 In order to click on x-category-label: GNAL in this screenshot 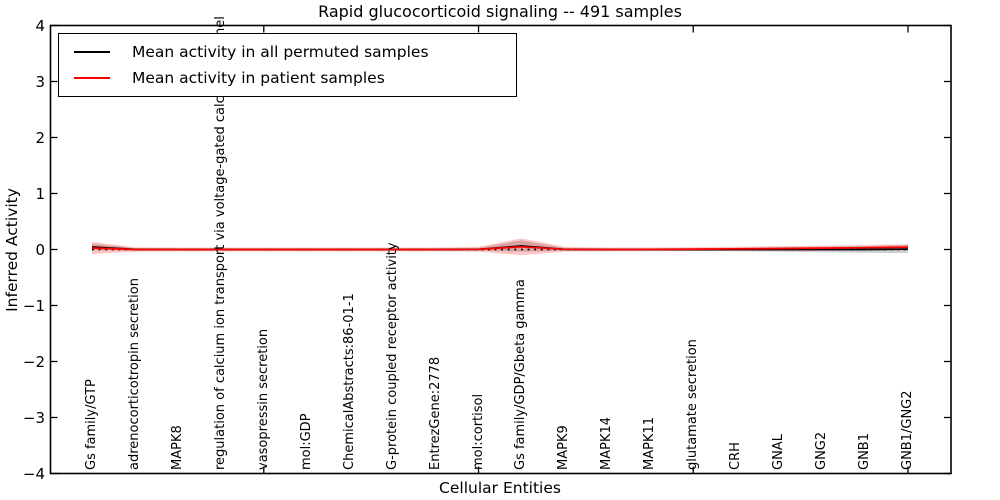, I will do `click(779, 452)`.